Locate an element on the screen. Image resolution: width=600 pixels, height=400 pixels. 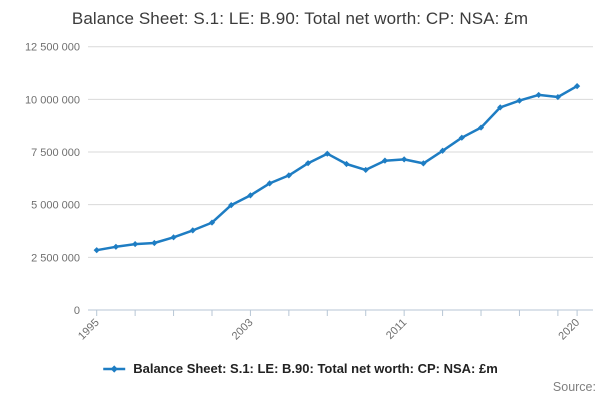
y-axis-label: 2 500 000 is located at coordinates (55, 258).